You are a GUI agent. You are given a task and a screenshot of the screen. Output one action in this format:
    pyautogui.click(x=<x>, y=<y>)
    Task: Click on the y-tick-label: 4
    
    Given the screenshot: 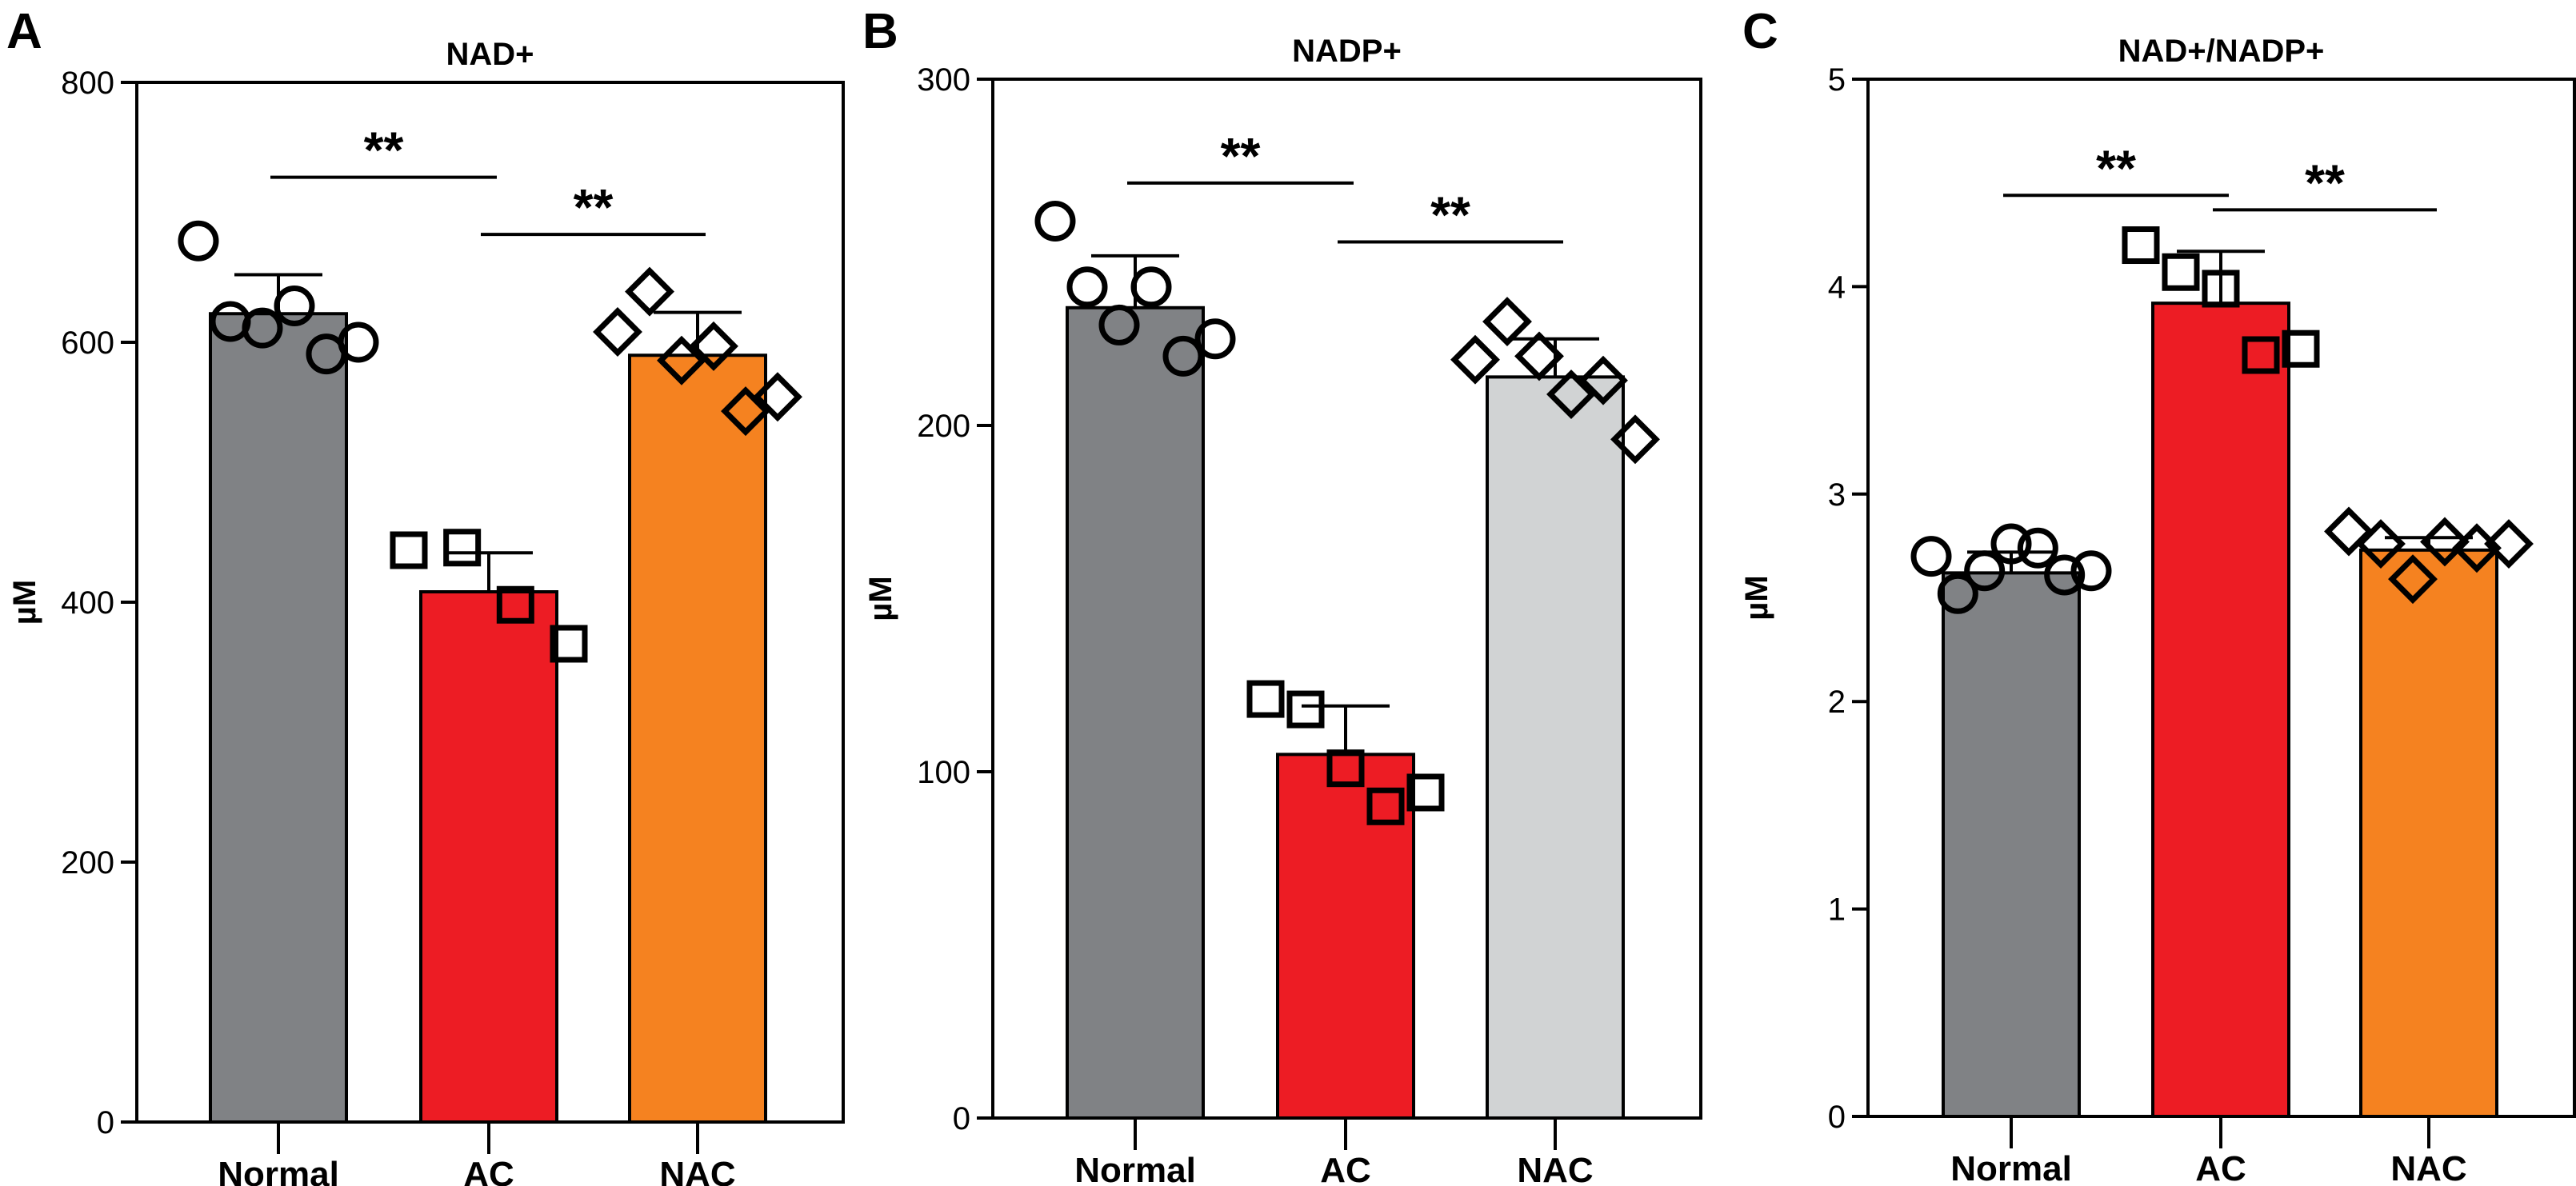 What is the action you would take?
    pyautogui.click(x=1837, y=287)
    